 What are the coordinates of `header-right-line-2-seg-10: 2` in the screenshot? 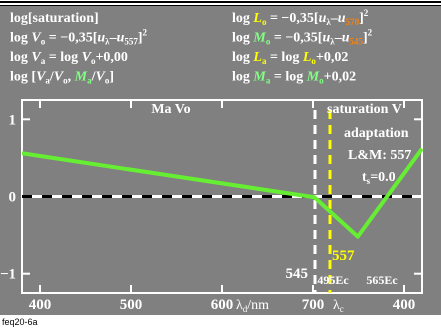 It's located at (370, 33).